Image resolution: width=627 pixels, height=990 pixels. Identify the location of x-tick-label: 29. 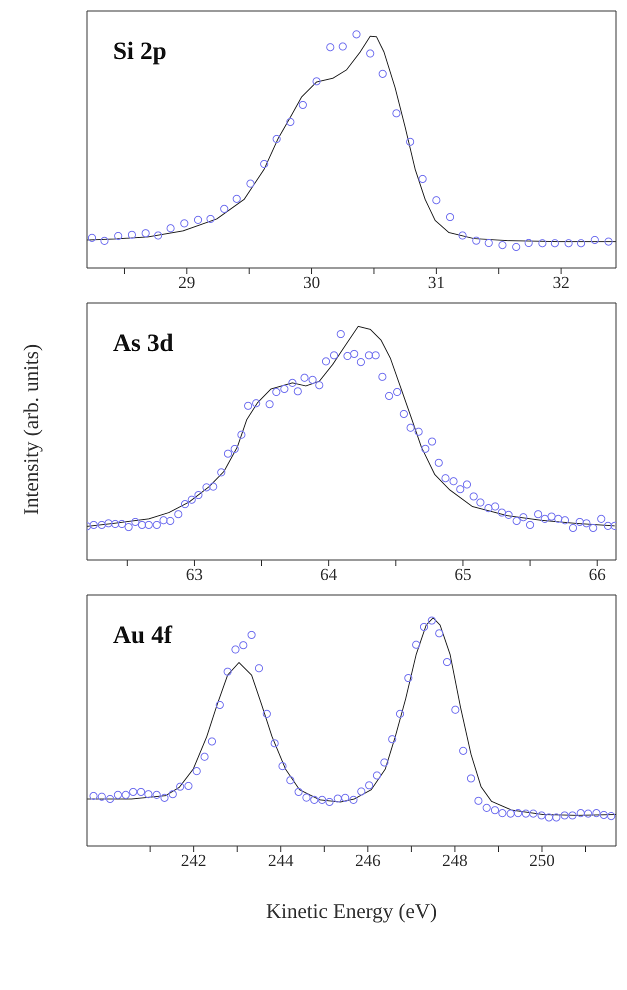
(187, 282).